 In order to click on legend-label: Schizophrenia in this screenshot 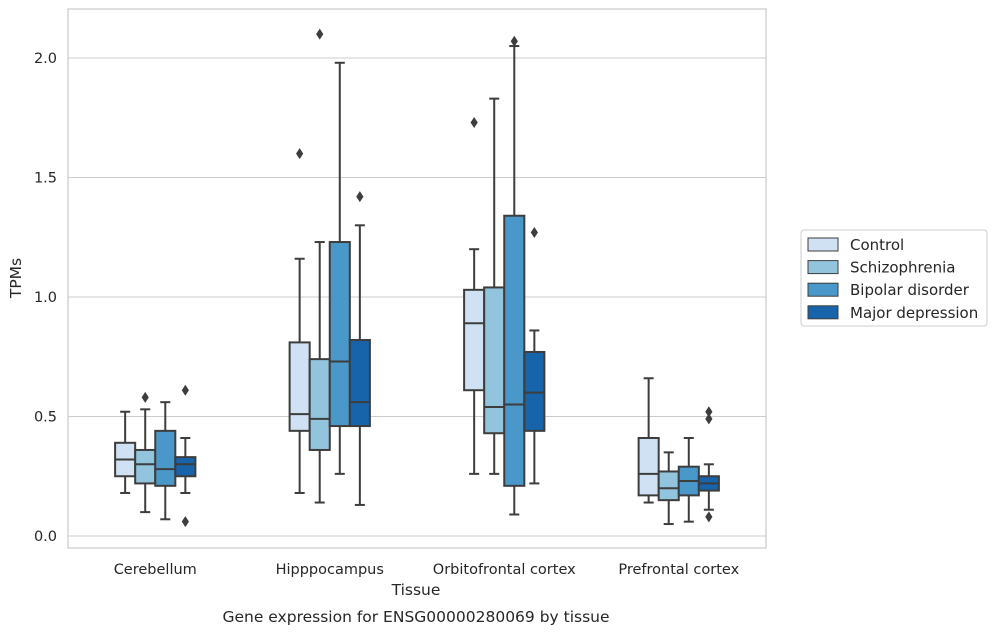, I will do `click(902, 268)`.